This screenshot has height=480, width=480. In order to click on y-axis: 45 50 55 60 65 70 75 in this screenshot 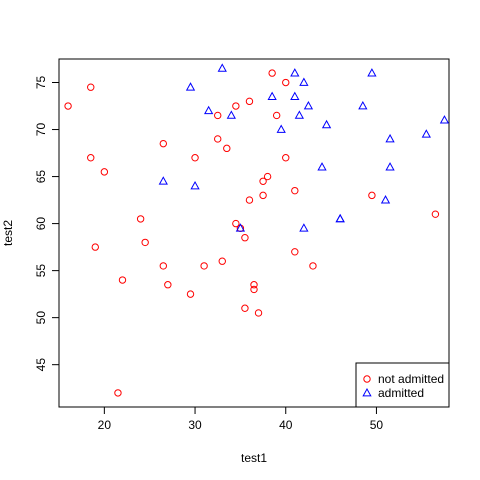, I will do `click(47, 224)`.